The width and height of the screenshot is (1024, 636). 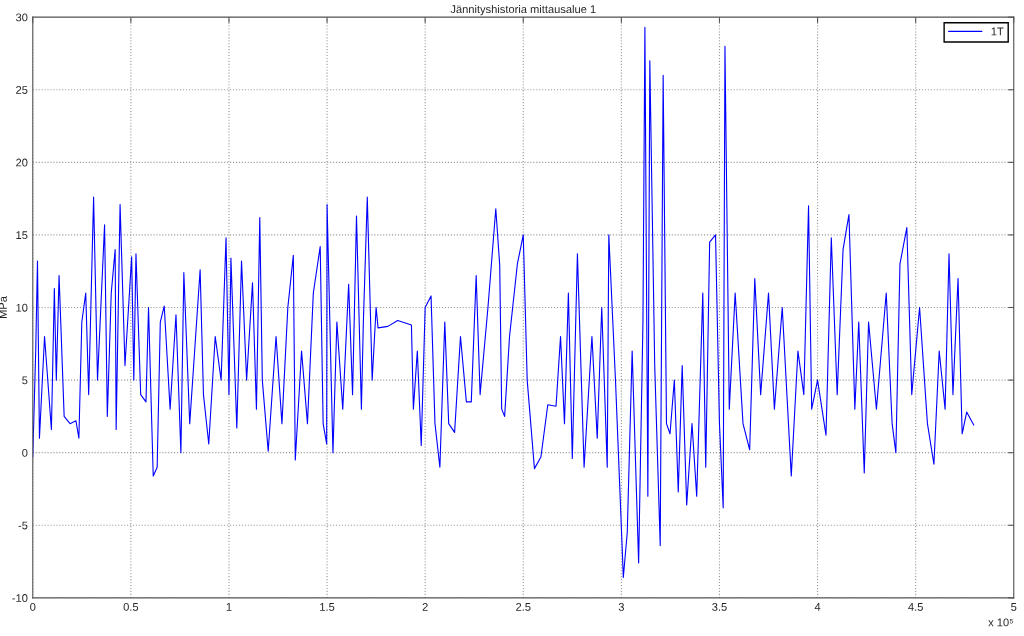 I want to click on x-tick-label: 3.5, so click(x=719, y=606).